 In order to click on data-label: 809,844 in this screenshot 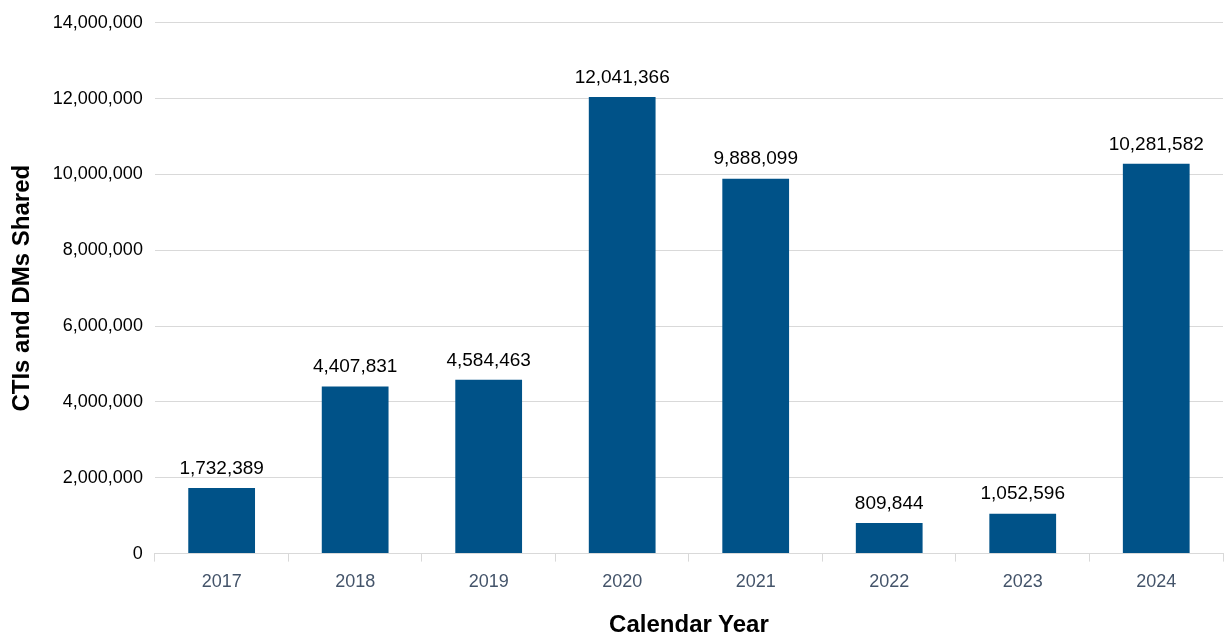, I will do `click(889, 502)`.